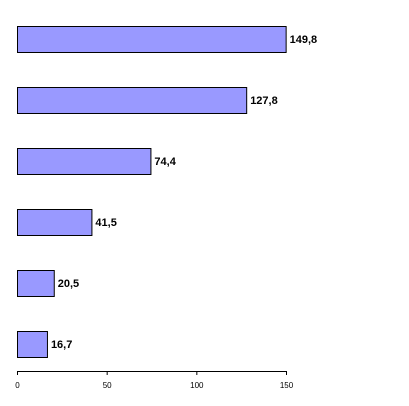 This screenshot has width=409, height=406. What do you see at coordinates (68, 284) in the screenshot?
I see `data-label-4: 20,5` at bounding box center [68, 284].